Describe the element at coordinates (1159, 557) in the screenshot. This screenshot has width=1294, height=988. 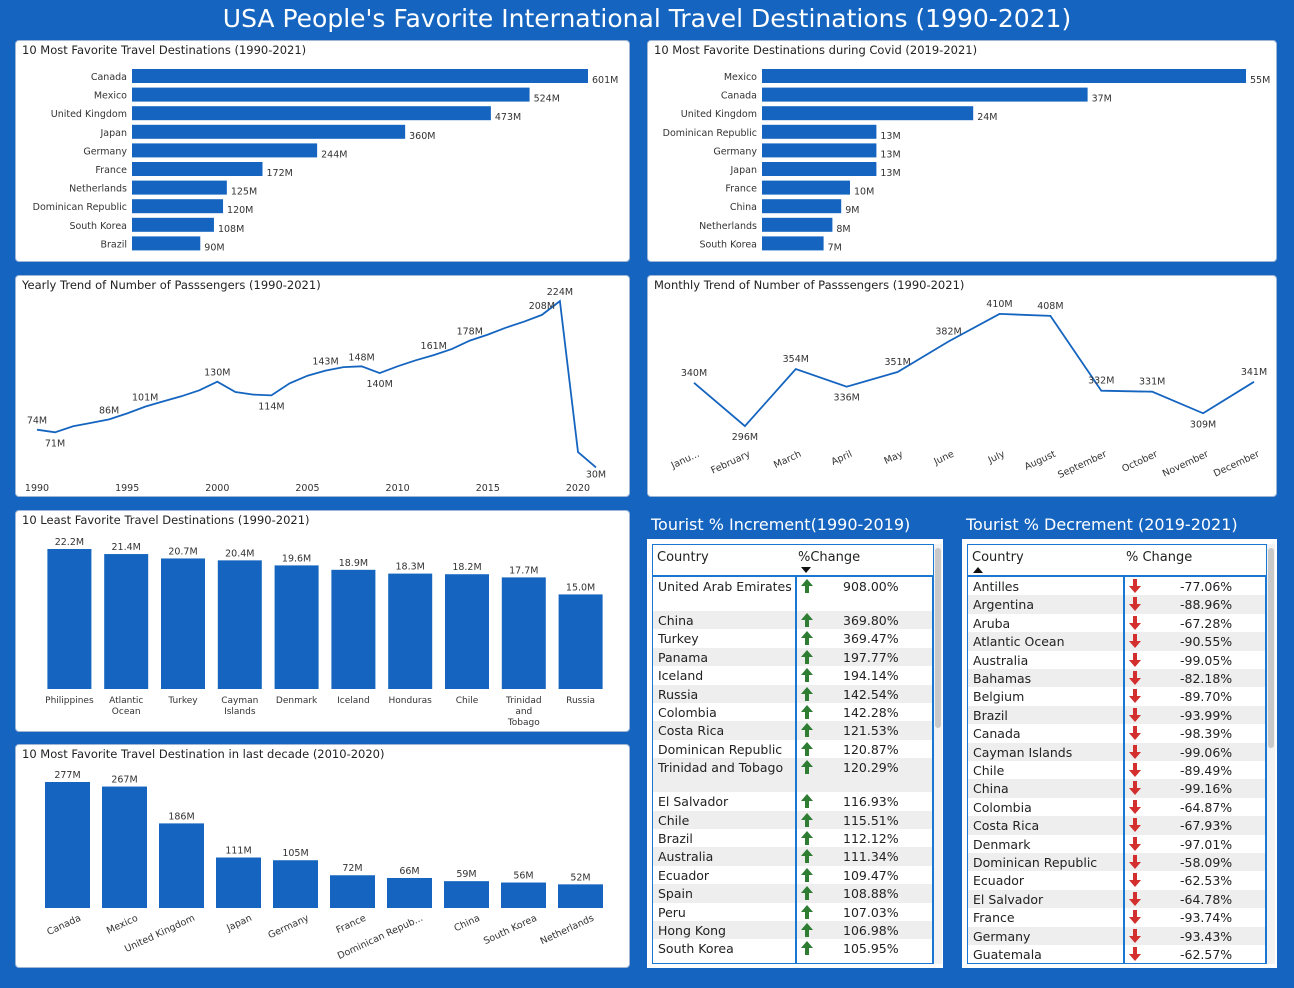
I see `decrement-col-change: % Change` at that location.